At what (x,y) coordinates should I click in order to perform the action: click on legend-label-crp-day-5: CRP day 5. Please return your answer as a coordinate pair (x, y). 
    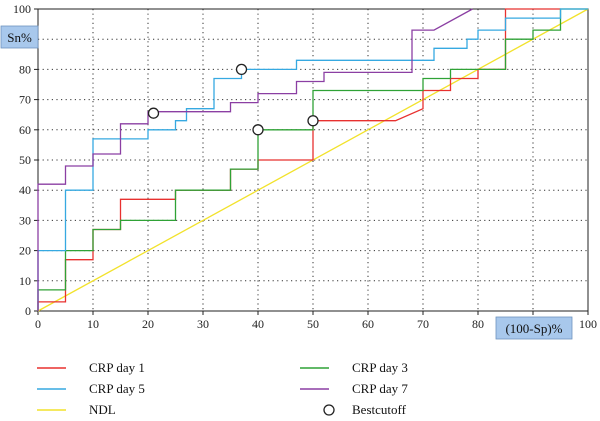
    Looking at the image, I should click on (117, 388).